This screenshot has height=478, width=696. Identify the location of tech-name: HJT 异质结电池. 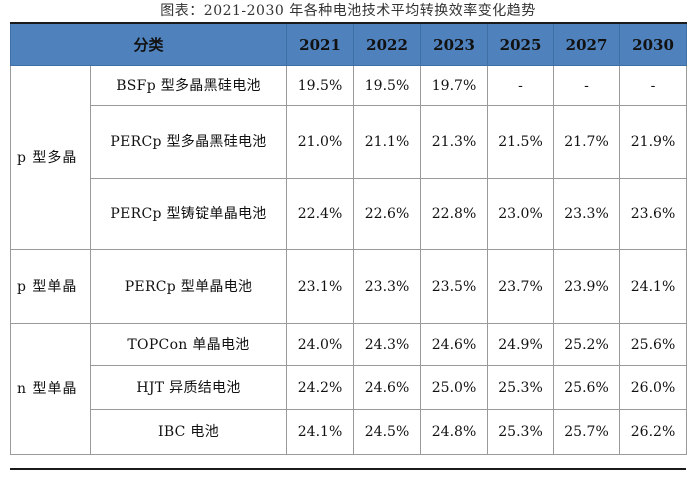
(188, 387).